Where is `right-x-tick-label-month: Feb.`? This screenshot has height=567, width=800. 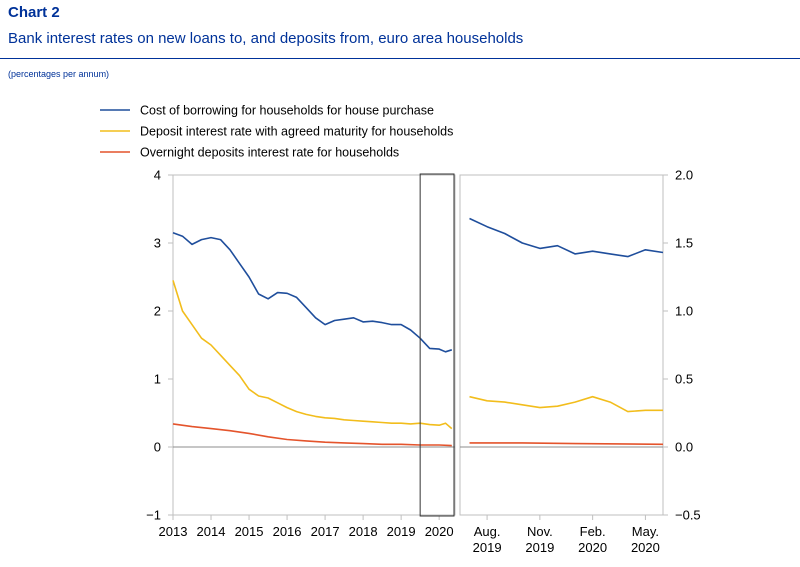
right-x-tick-label-month: Feb. is located at coordinates (593, 531).